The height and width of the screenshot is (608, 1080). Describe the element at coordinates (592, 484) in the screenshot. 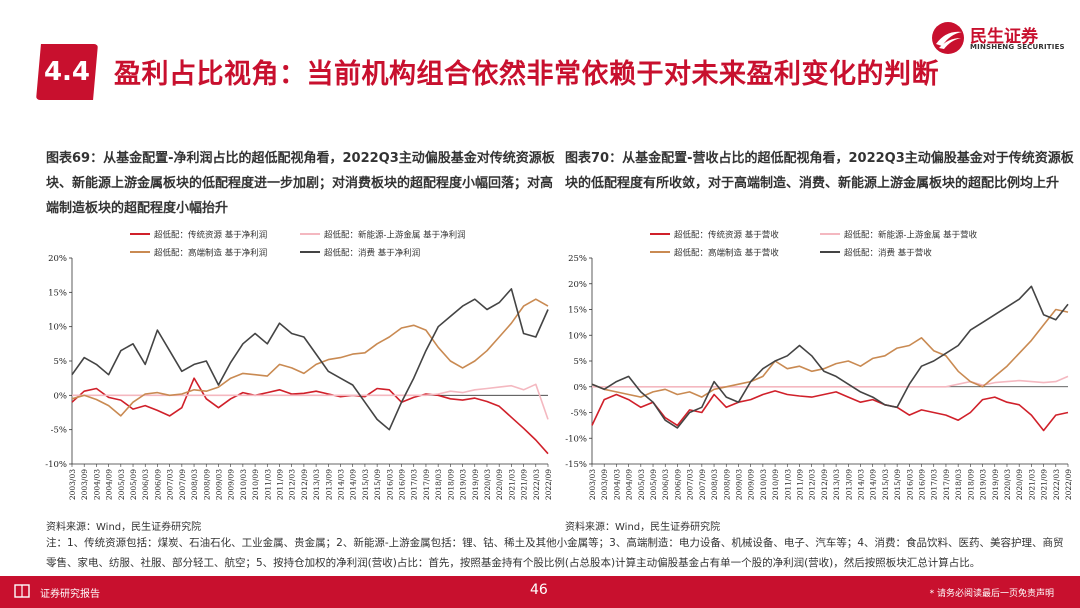

I see `x-tick-label: 2003/03` at that location.